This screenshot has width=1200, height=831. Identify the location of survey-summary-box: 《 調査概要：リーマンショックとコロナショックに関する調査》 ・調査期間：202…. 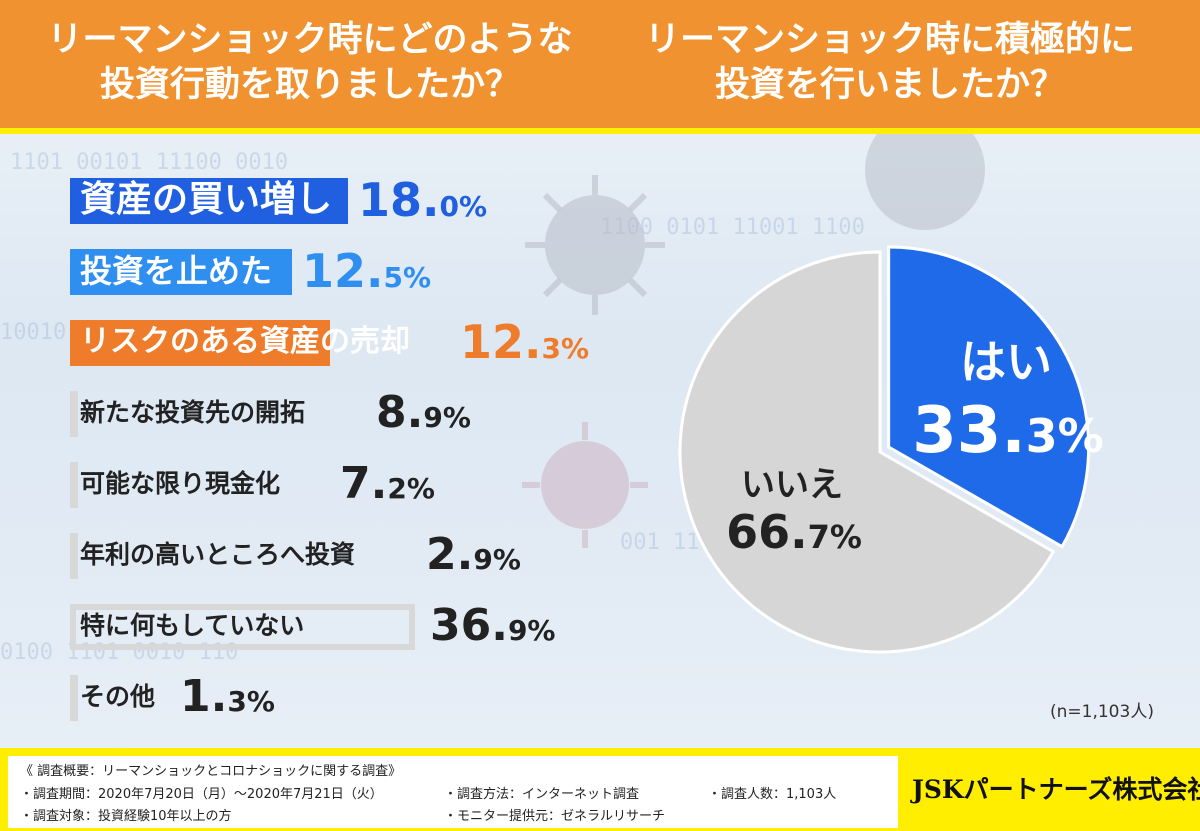
(453, 792).